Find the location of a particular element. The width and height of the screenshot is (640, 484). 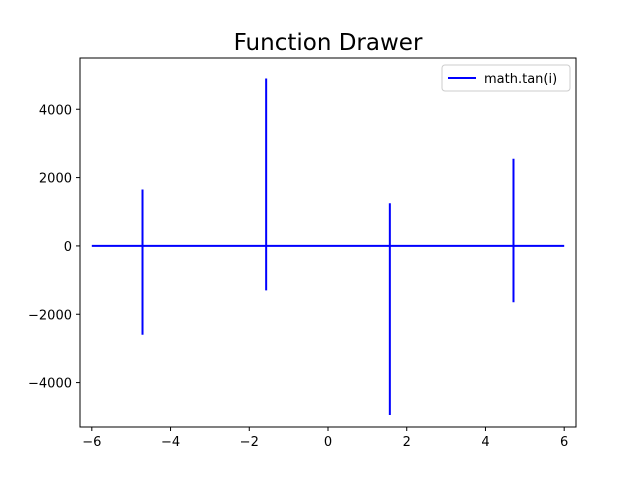

x-tick-label: −6 is located at coordinates (91, 442).